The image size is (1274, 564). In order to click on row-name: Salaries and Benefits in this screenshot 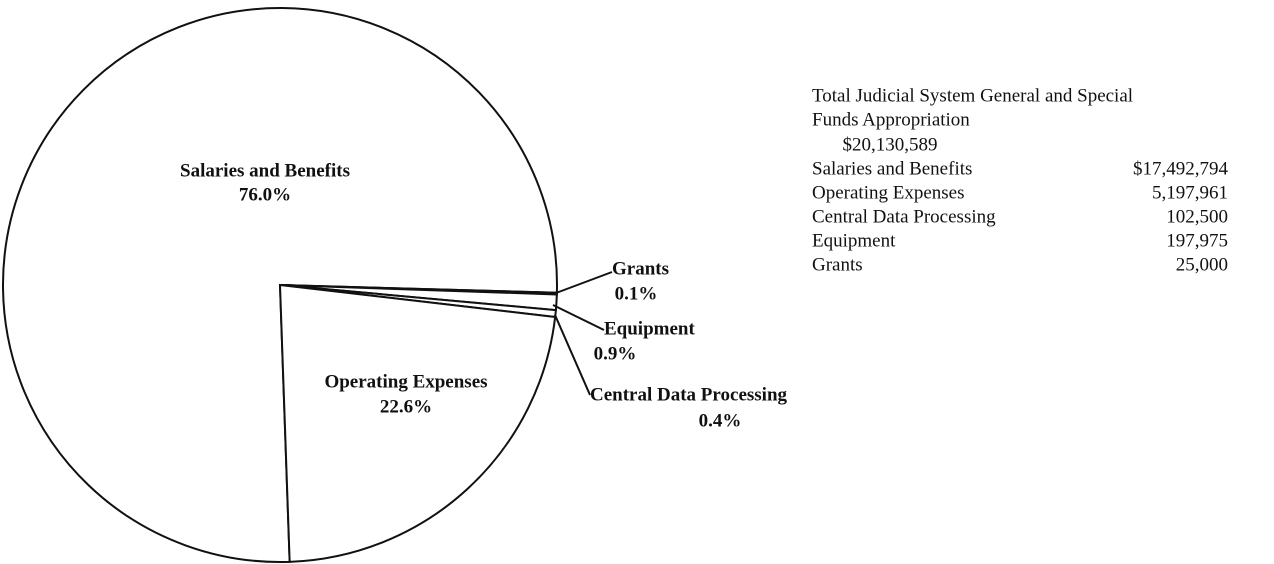, I will do `click(892, 168)`.